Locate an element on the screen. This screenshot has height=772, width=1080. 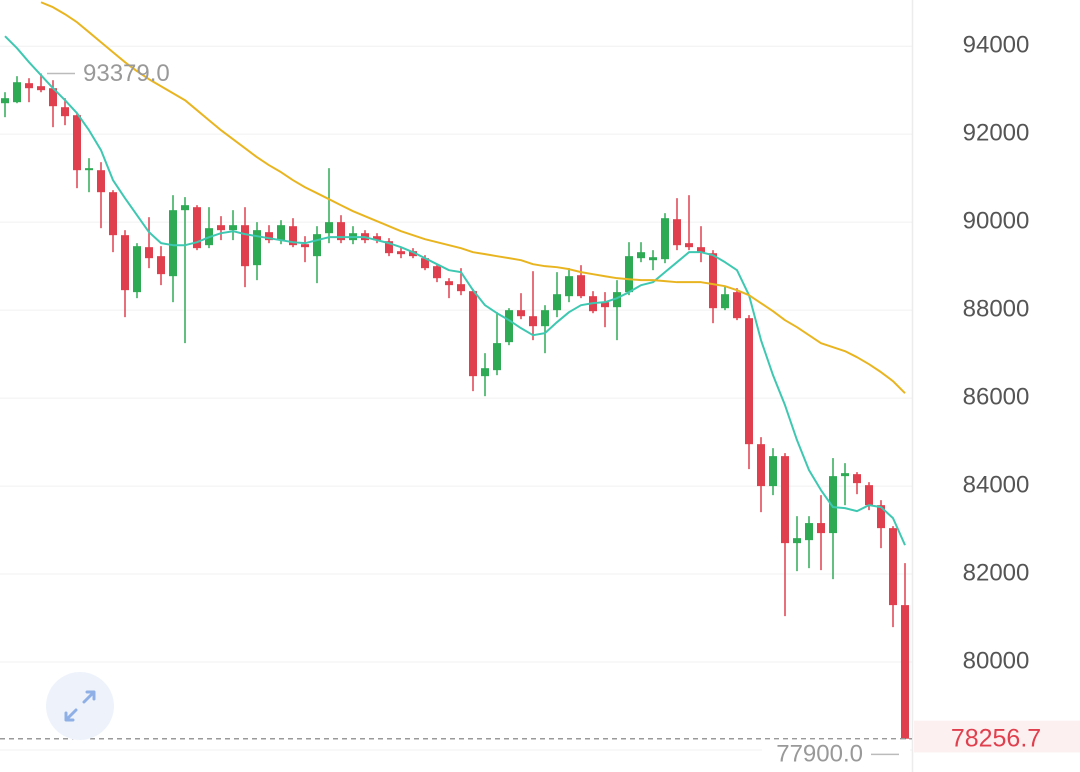
min-label: 77900.0 is located at coordinates (819, 754).